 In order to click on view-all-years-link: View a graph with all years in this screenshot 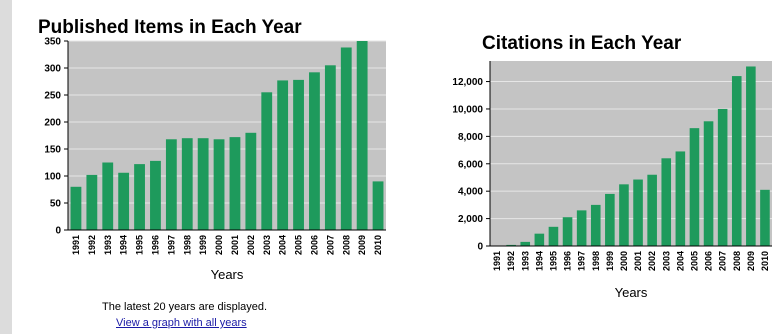, I will do `click(181, 323)`.